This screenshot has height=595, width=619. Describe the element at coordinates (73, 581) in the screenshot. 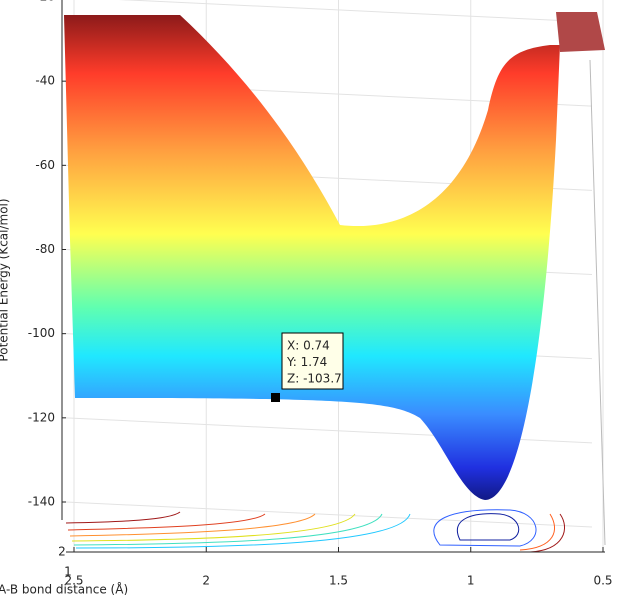

I see `x-tick-label: 2.5` at that location.